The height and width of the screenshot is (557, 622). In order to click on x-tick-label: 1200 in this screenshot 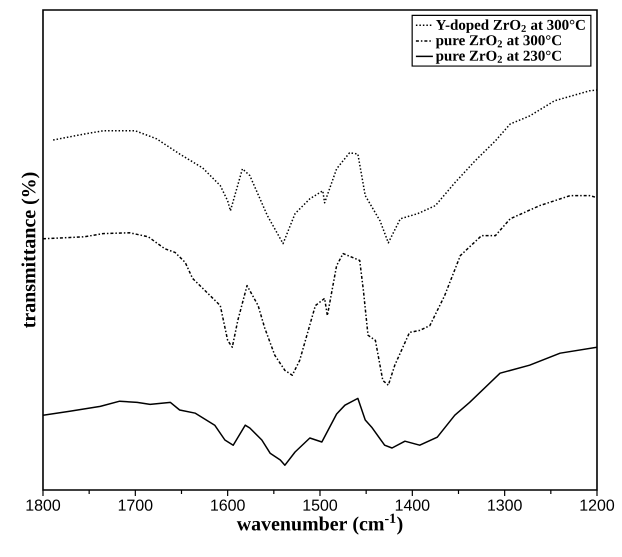, I will do `click(597, 505)`.